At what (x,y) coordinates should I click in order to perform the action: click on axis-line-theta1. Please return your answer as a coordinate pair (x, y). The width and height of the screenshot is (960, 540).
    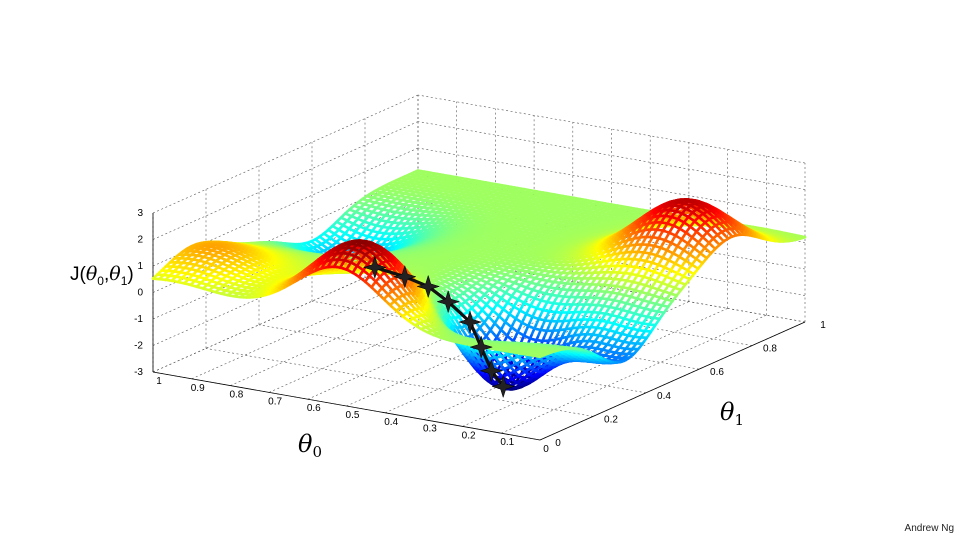
    Looking at the image, I should click on (672, 381).